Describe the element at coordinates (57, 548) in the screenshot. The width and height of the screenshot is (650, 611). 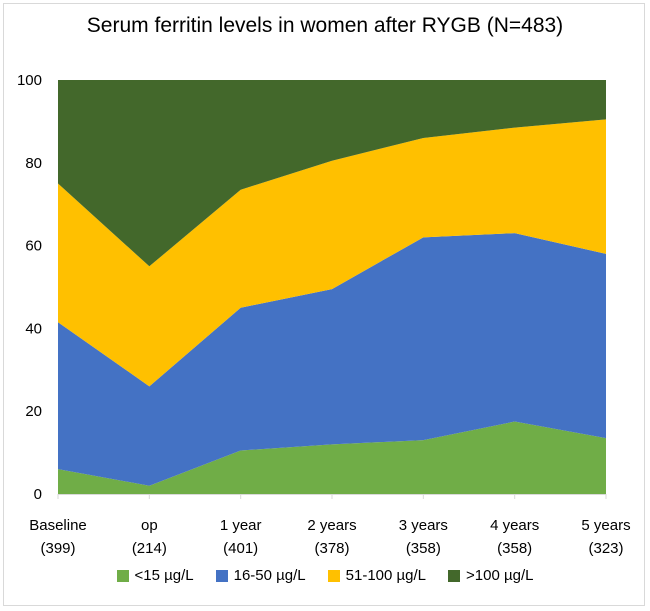
I see `x-tick-count: (399)` at that location.